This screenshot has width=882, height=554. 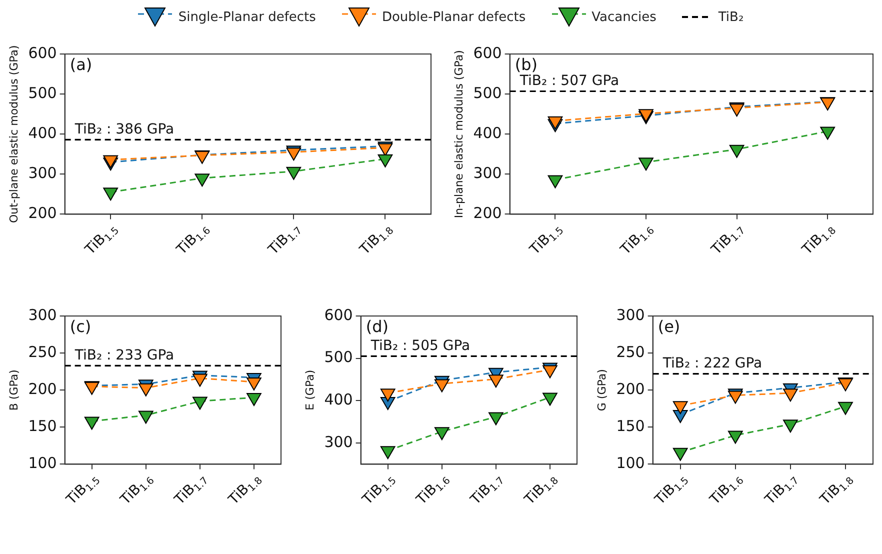 I want to click on annotation: TiB₂ : 233 GPa, so click(x=124, y=355).